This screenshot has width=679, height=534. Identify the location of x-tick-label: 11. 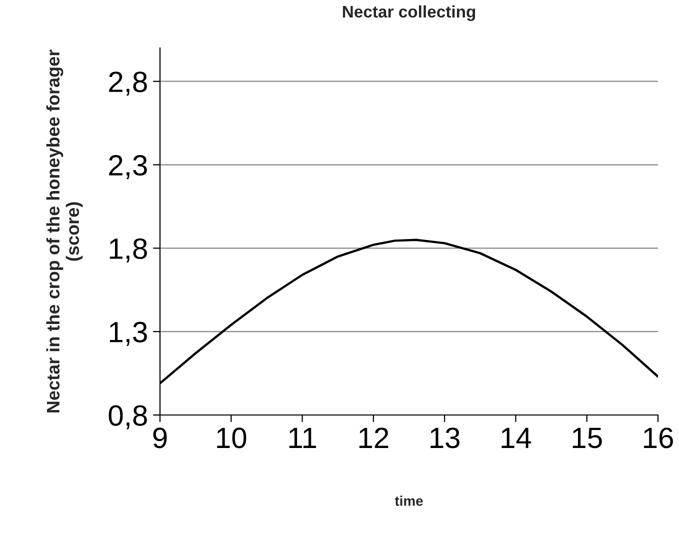
(302, 438).